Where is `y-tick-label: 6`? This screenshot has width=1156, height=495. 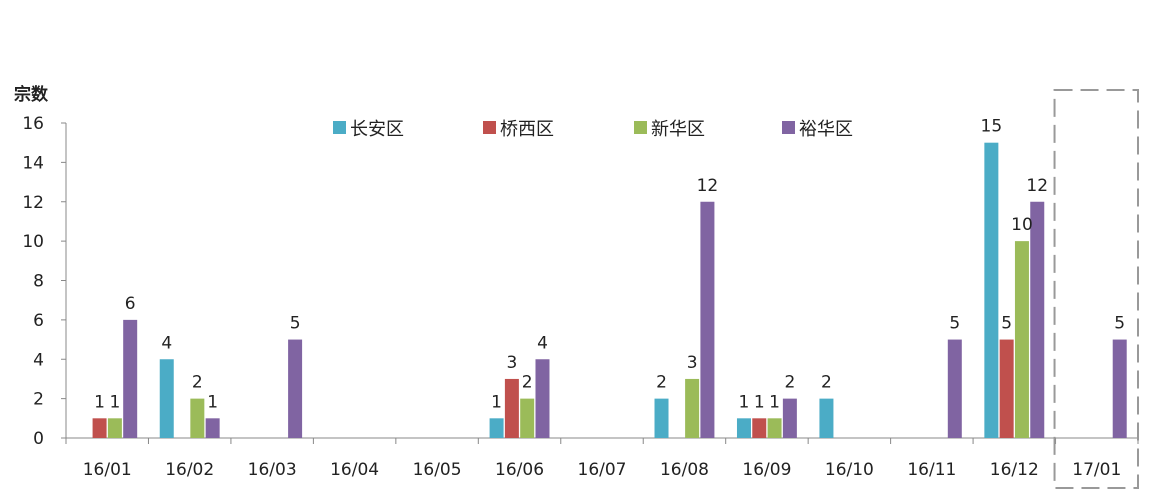 y-tick-label: 6 is located at coordinates (38, 321).